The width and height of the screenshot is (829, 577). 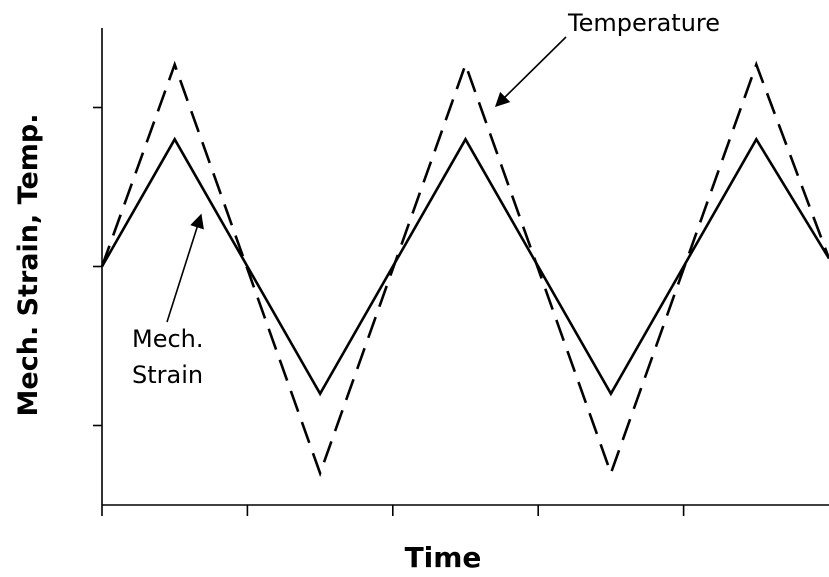 What do you see at coordinates (168, 339) in the screenshot?
I see `mech-strain-annotation-line1: Mech.` at bounding box center [168, 339].